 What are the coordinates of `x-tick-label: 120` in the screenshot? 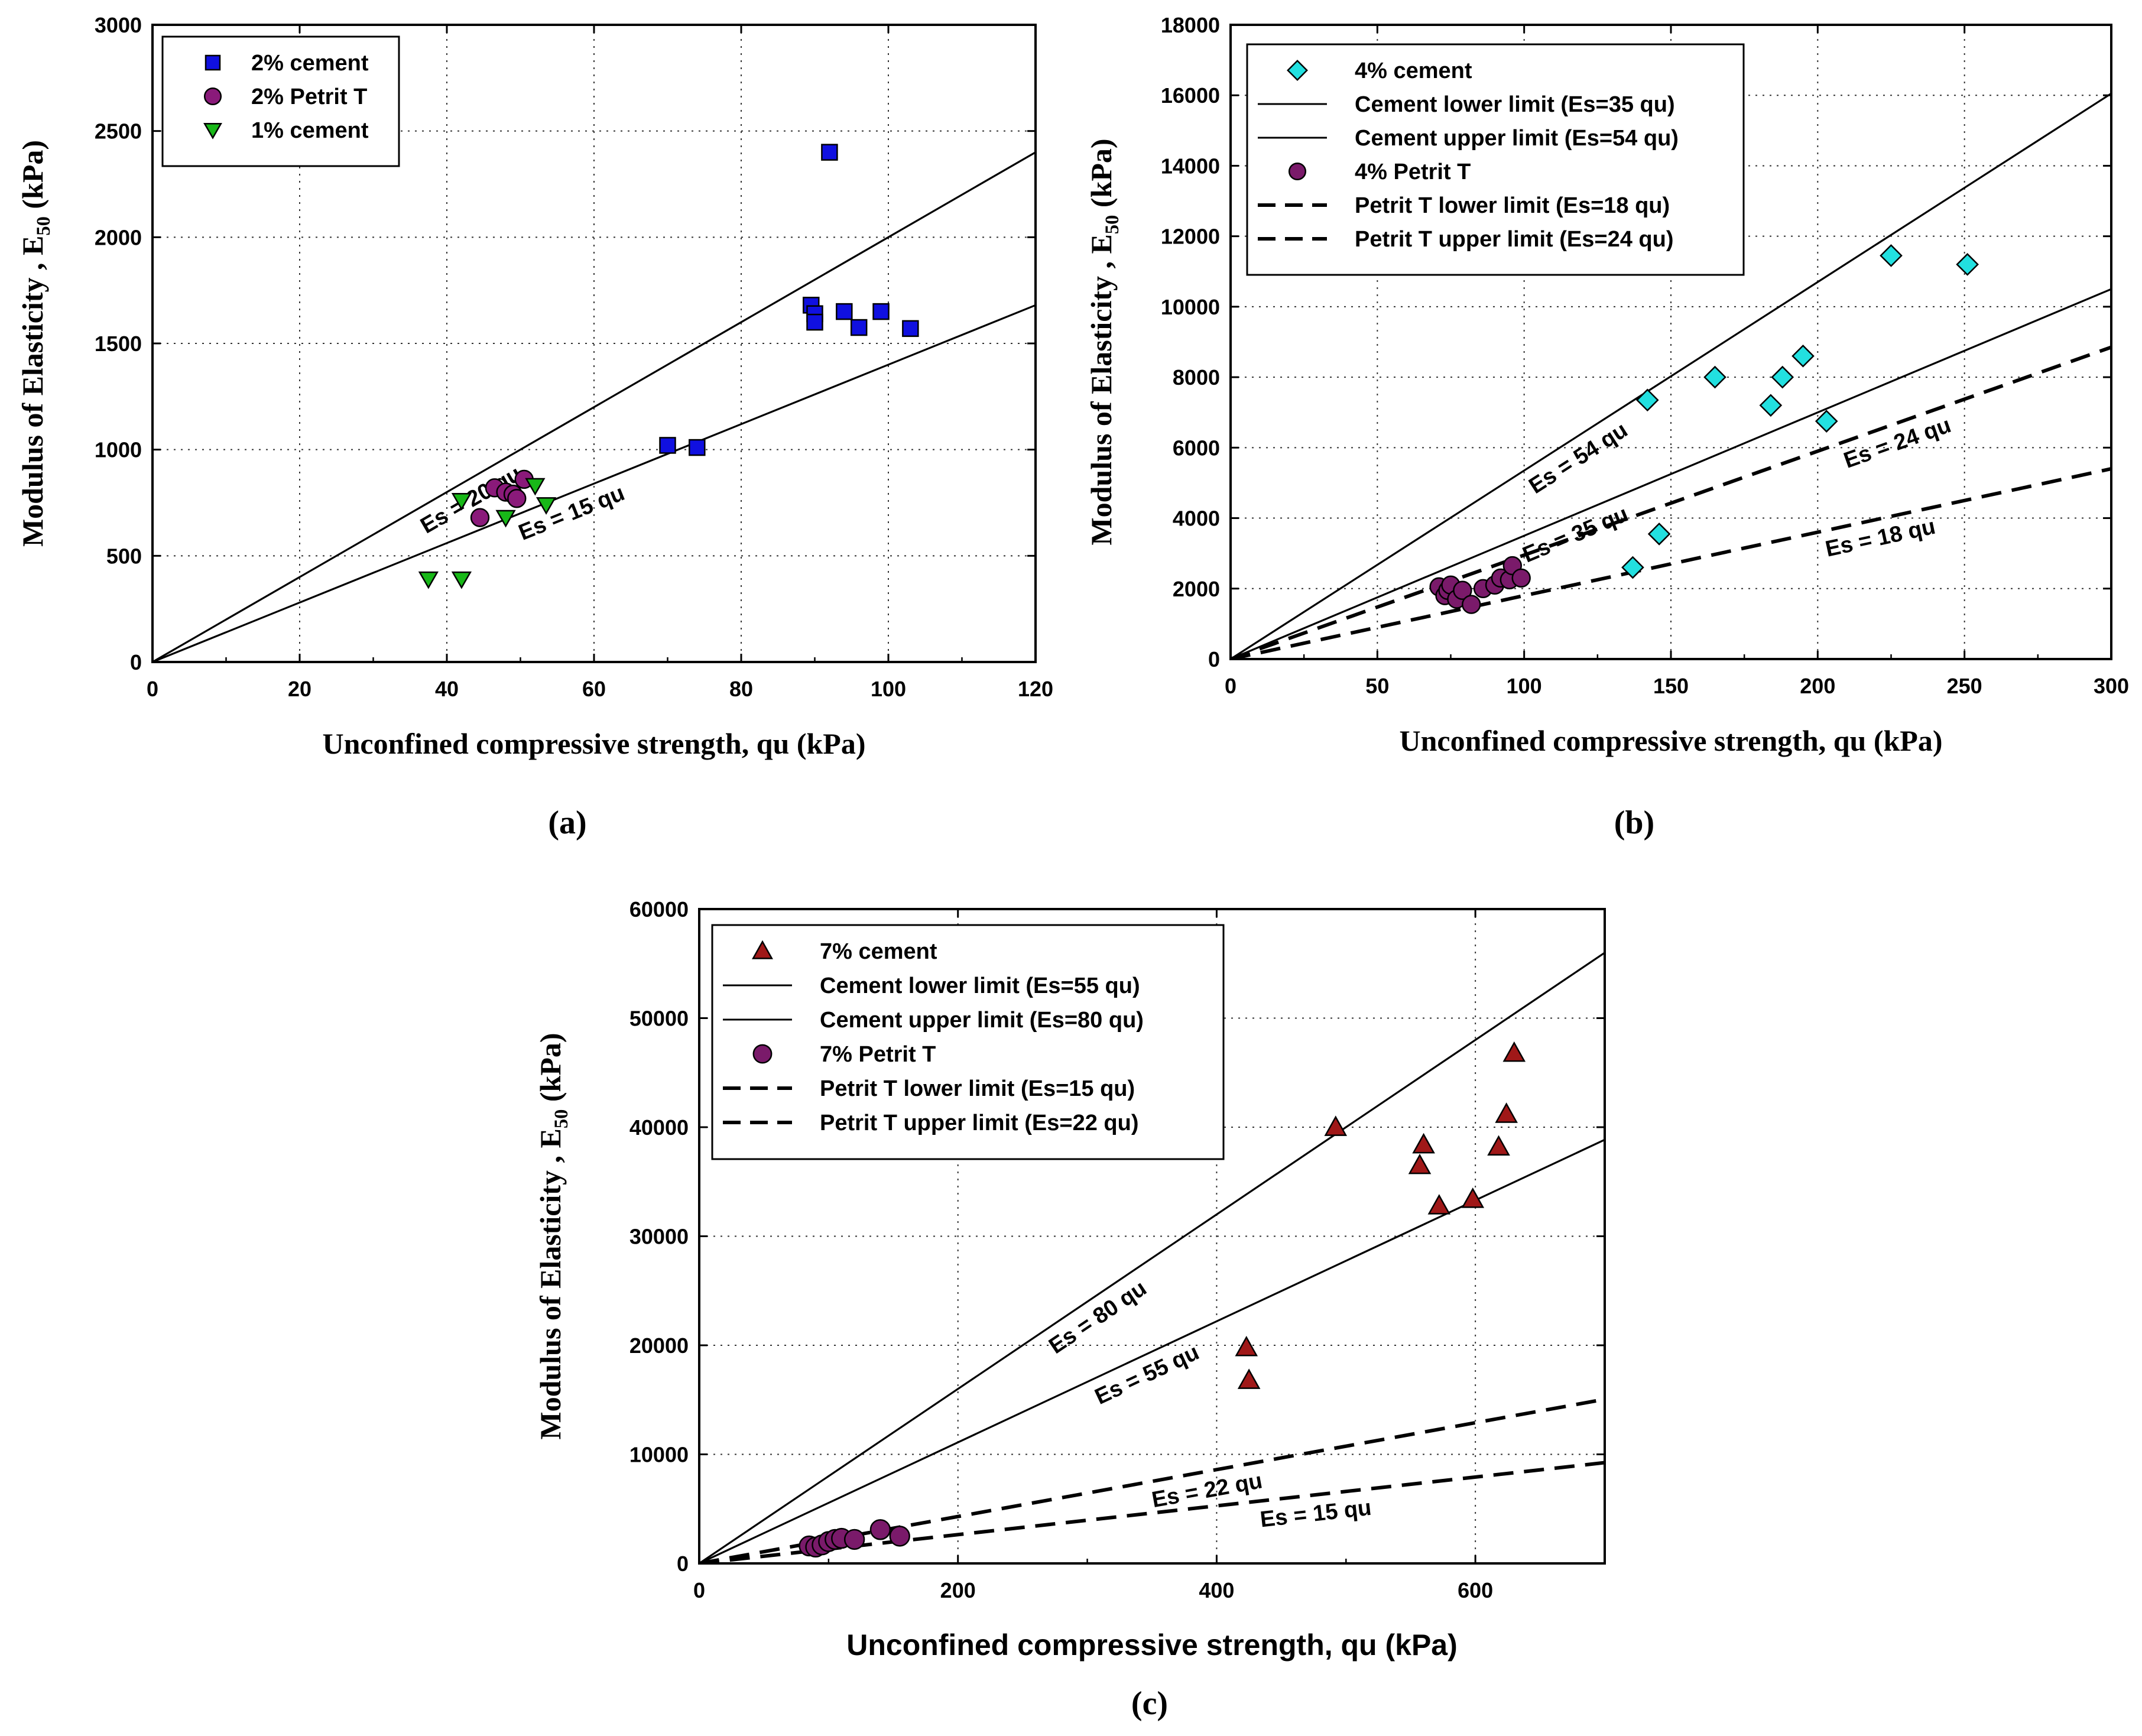 It's located at (1035, 689).